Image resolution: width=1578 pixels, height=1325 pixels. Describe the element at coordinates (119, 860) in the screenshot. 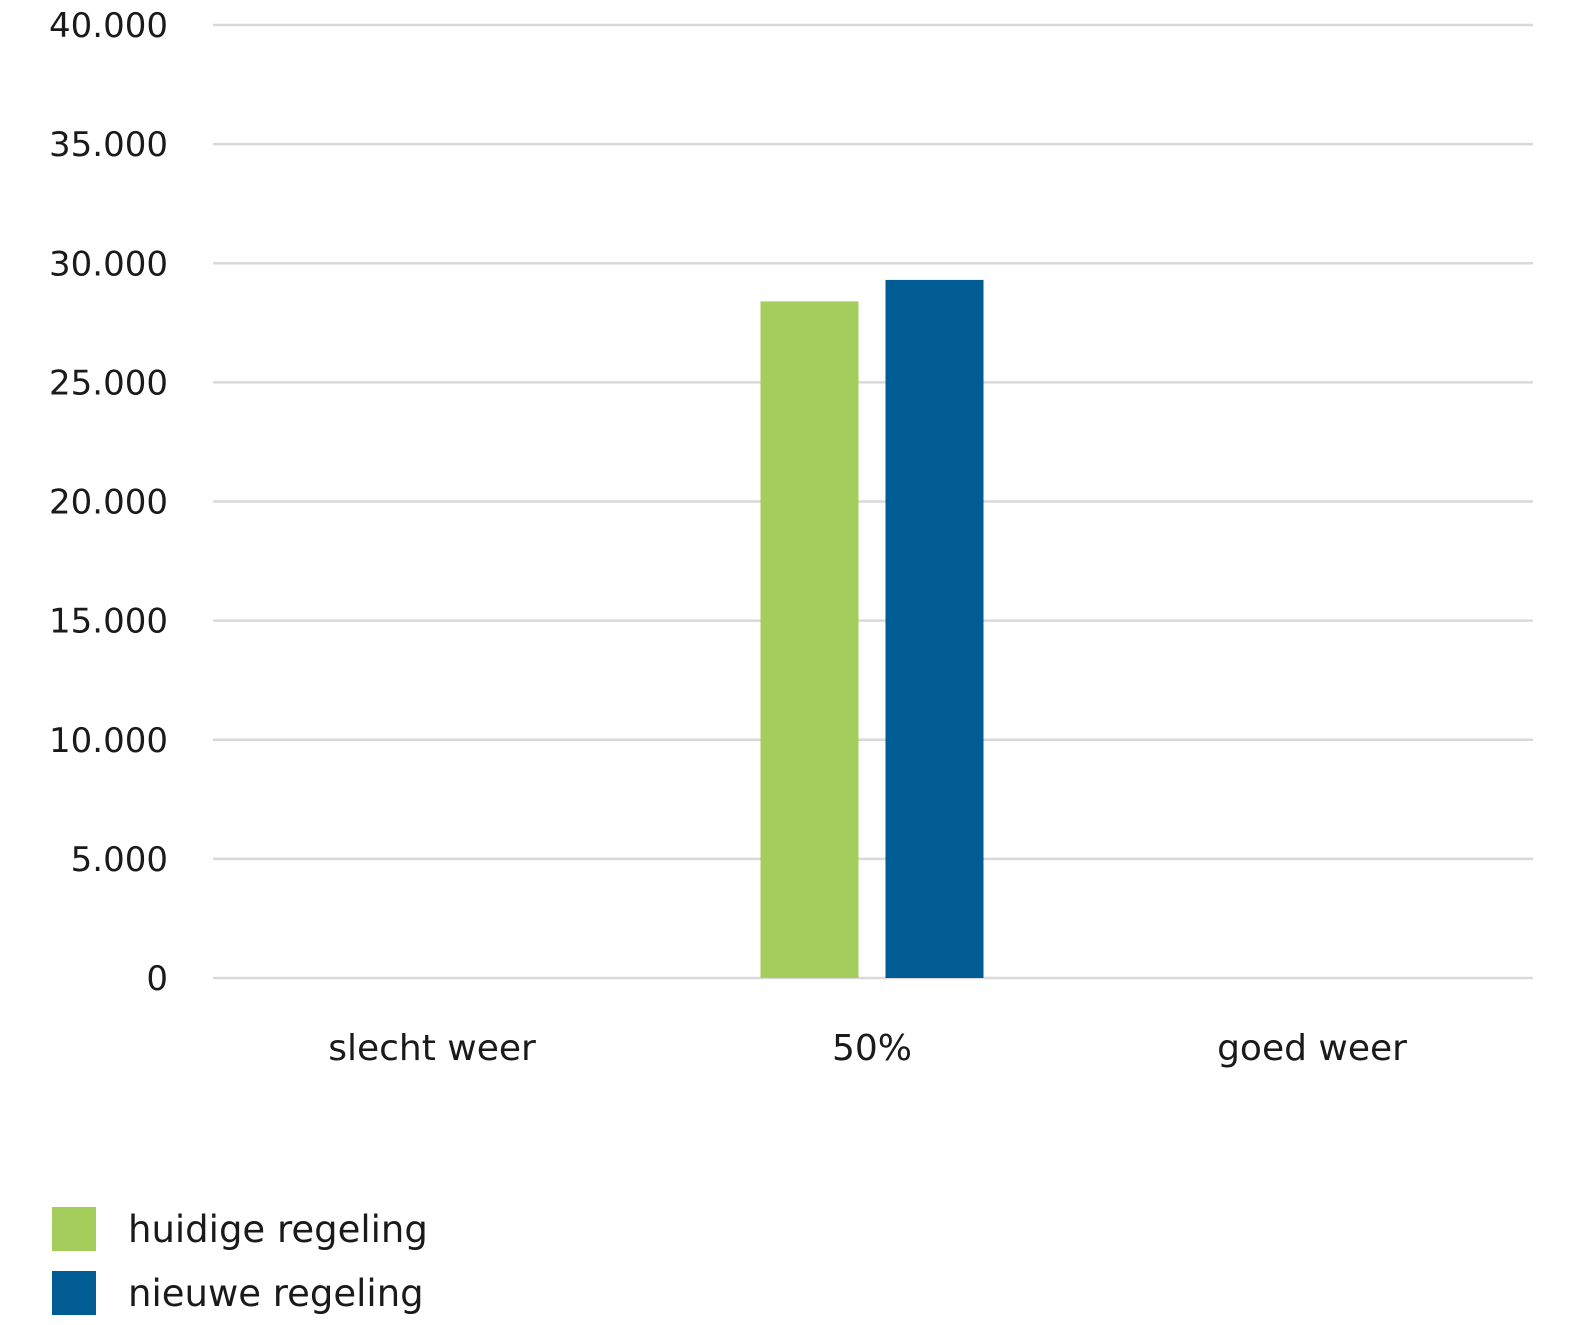

I see `y-tick-label: 5.000` at that location.